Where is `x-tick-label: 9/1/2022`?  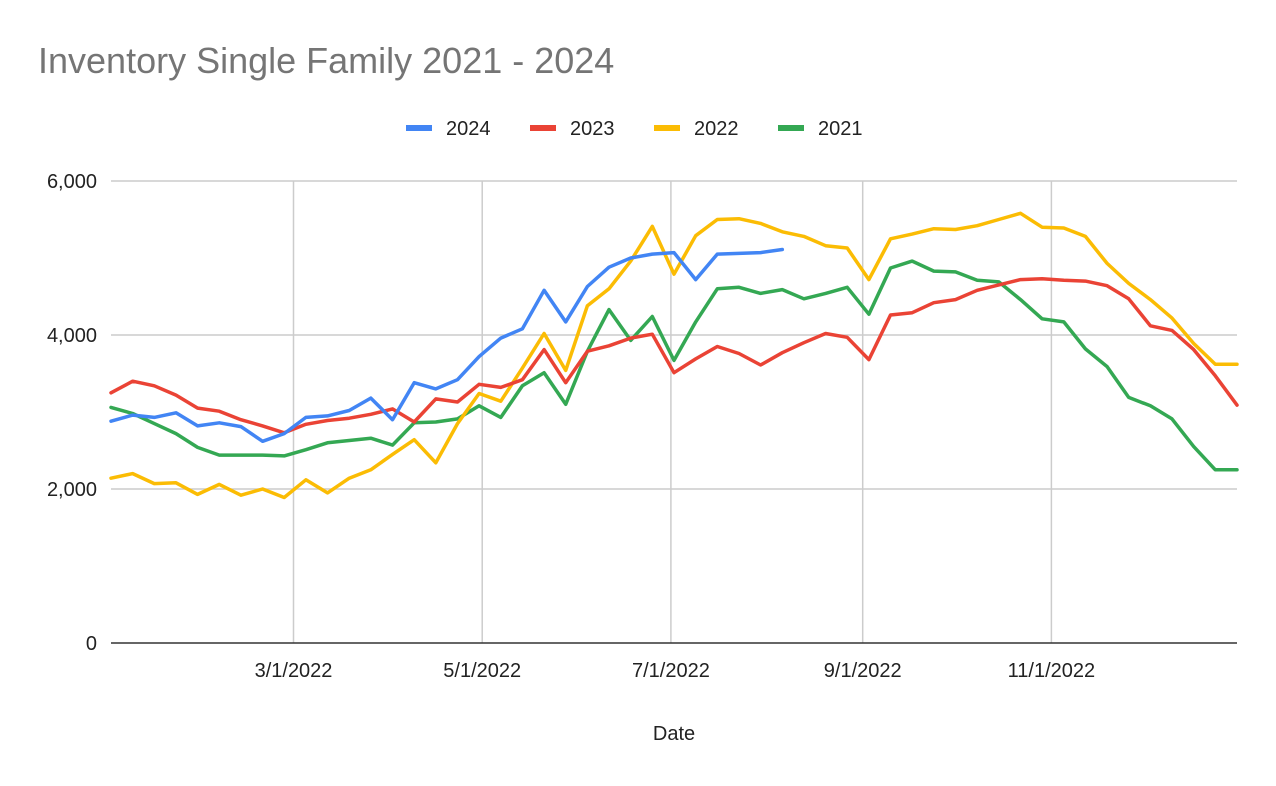
x-tick-label: 9/1/2022 is located at coordinates (863, 671).